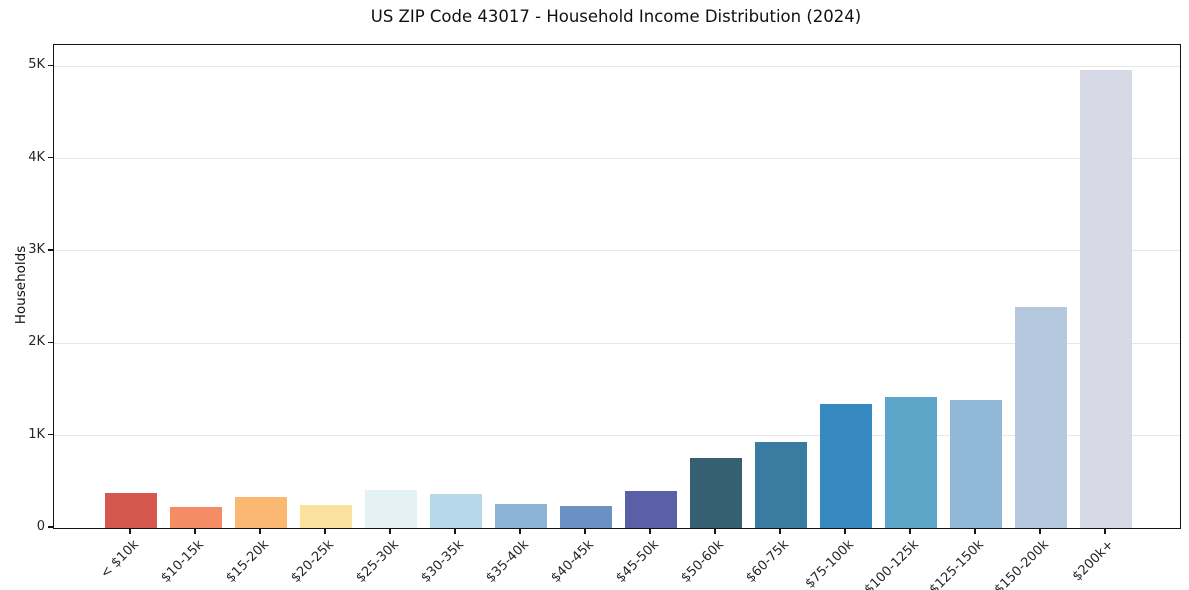  Describe the element at coordinates (617, 436) in the screenshot. I see `gridline-y-1k` at that location.